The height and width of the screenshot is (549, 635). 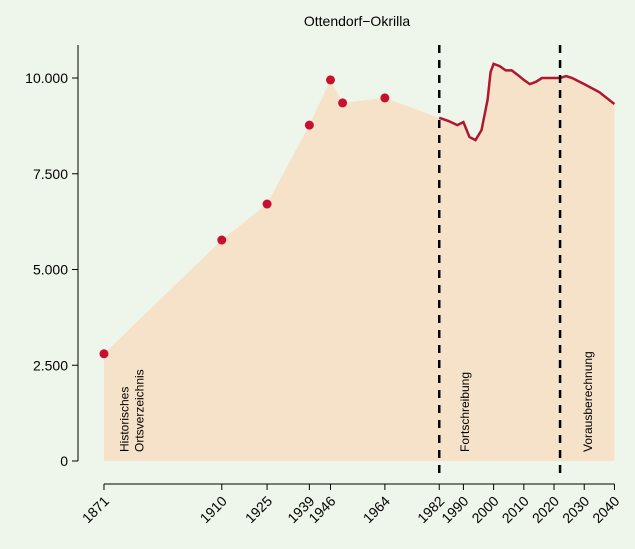 What do you see at coordinates (357, 21) in the screenshot?
I see `chart-title: Ottendorf−Okrilla` at bounding box center [357, 21].